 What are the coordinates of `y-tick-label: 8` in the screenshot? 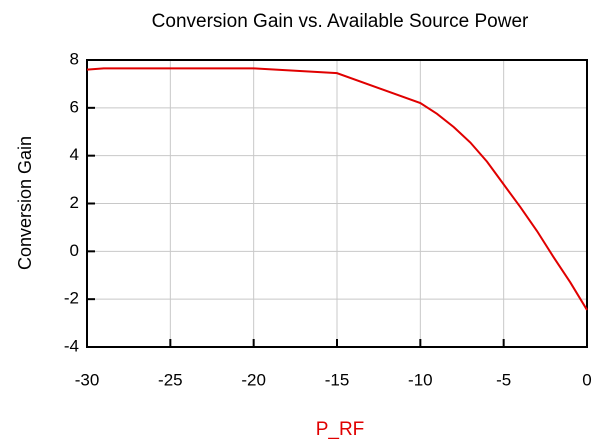 It's located at (74, 58).